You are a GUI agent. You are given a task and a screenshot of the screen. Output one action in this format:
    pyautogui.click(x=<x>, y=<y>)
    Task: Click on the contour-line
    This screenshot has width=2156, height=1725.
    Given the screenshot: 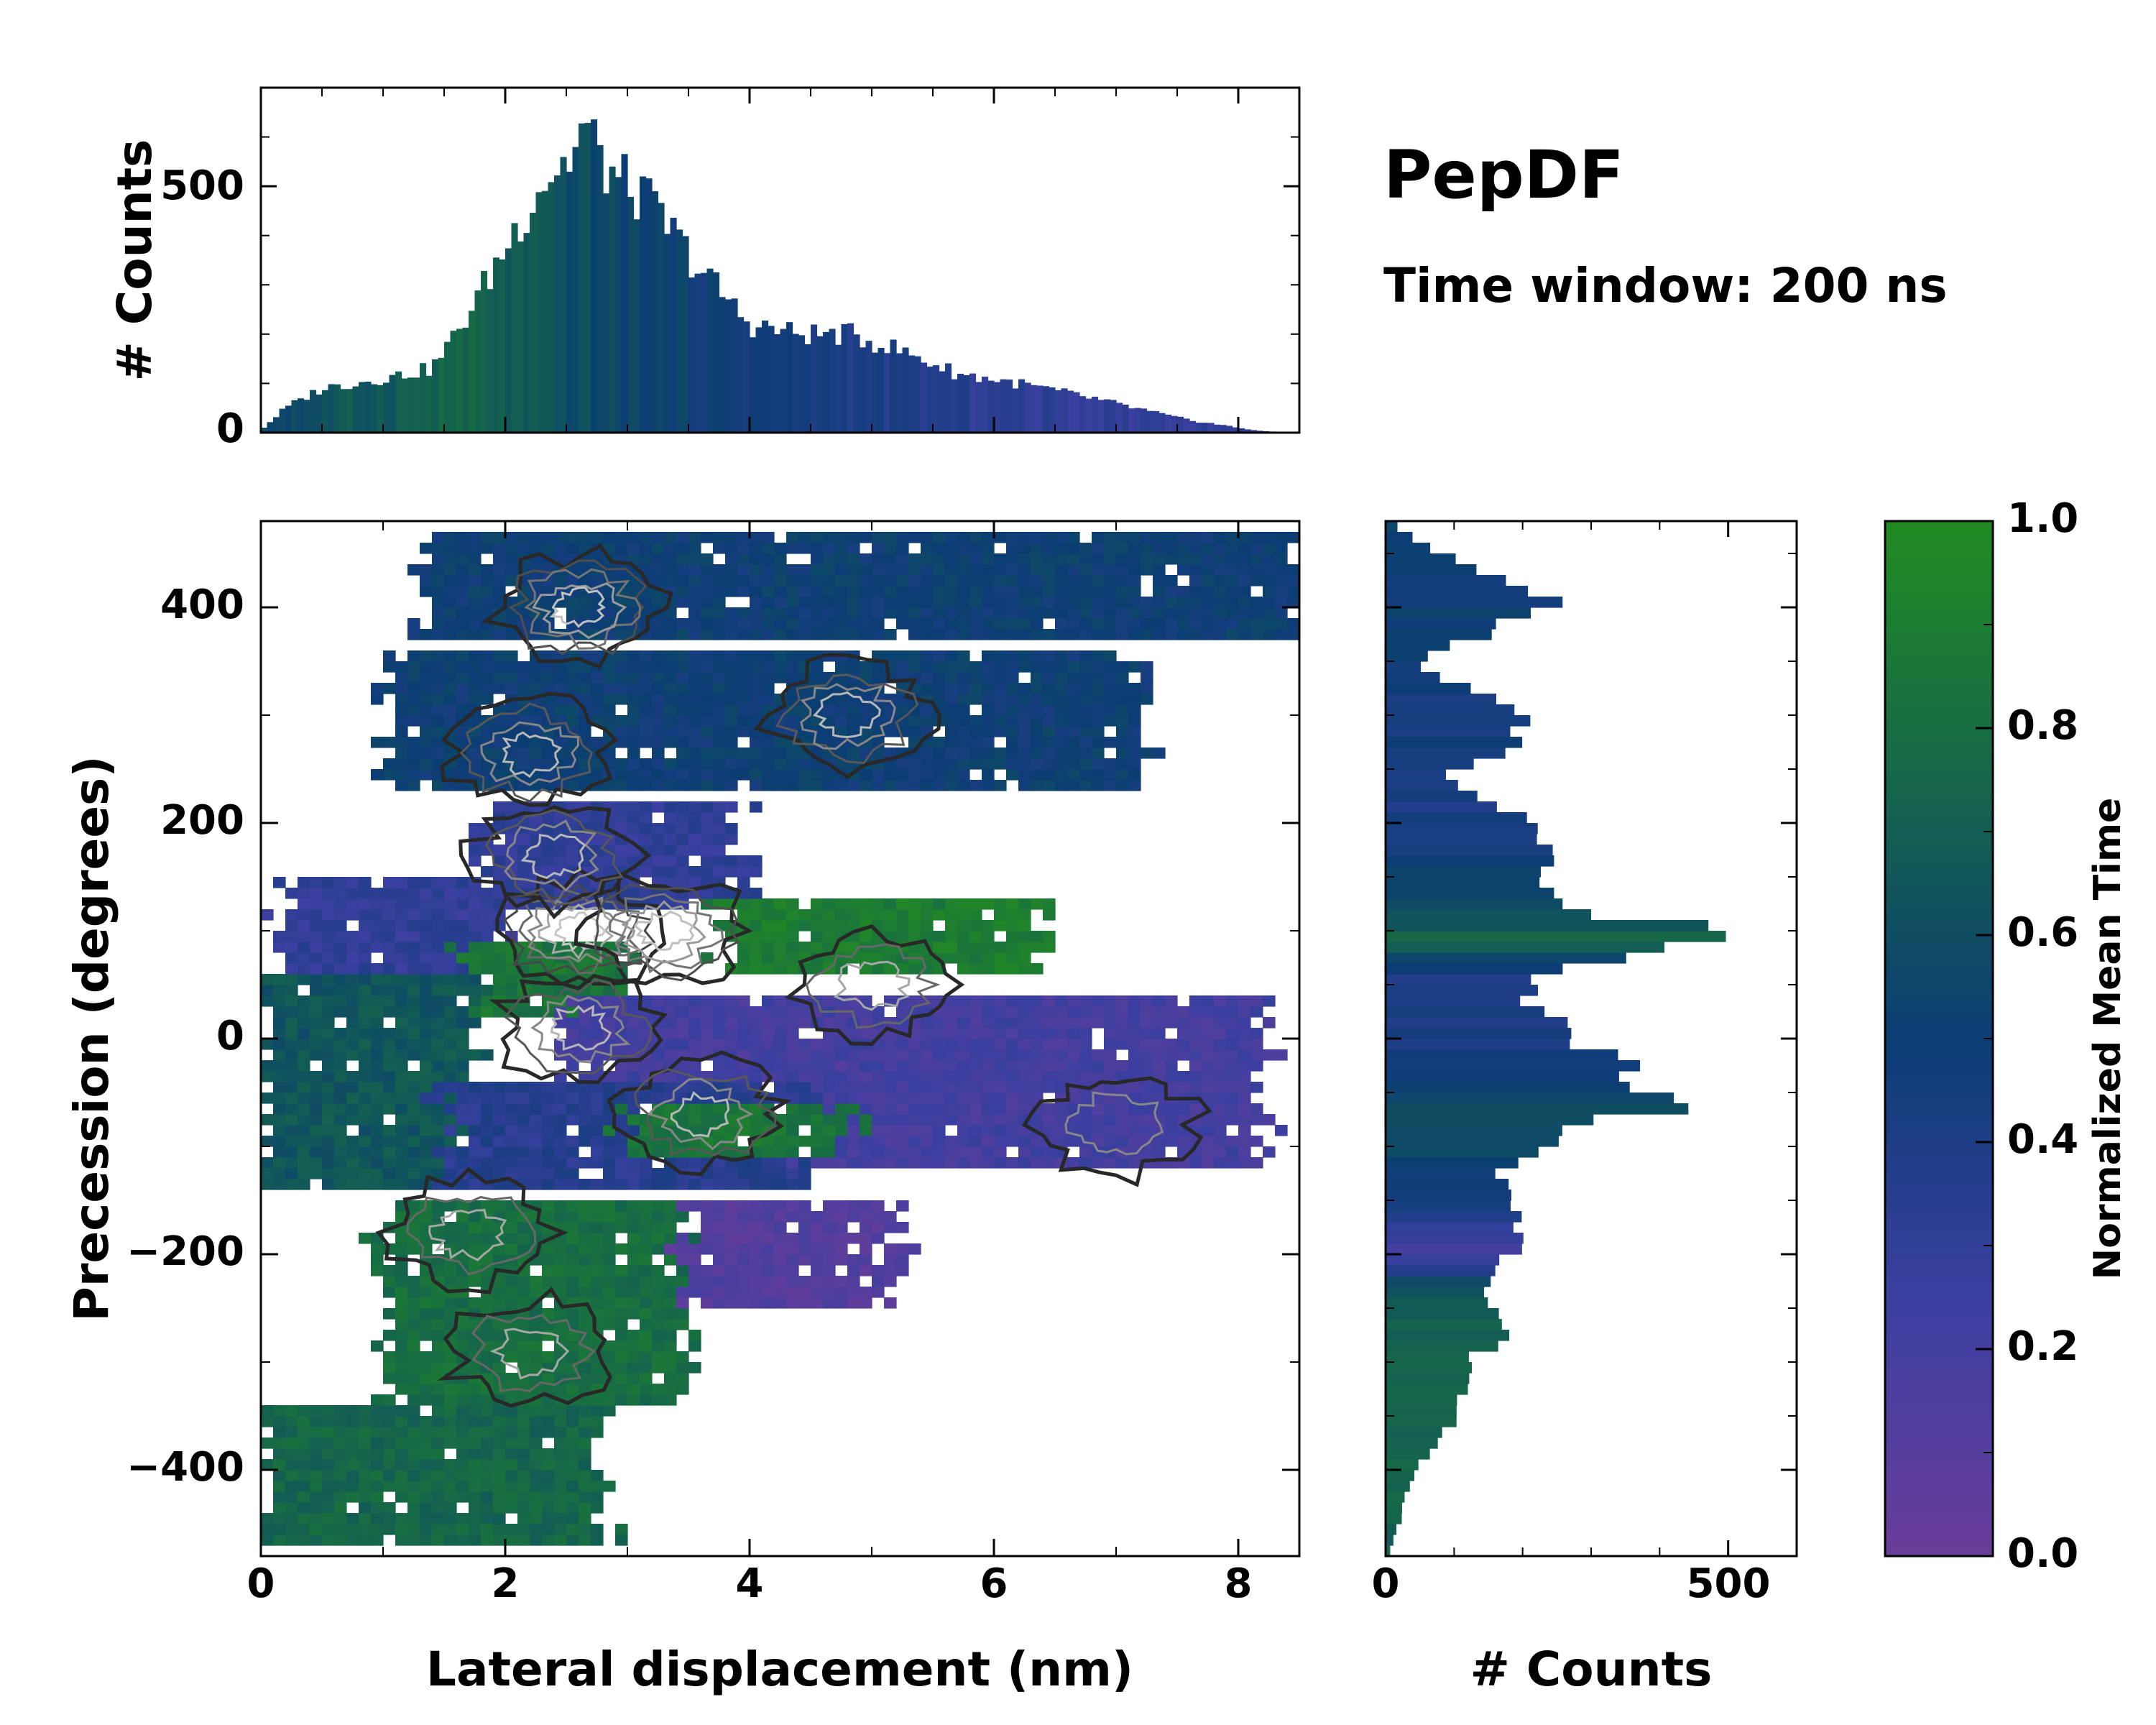 What is the action you would take?
    pyautogui.click(x=872, y=985)
    